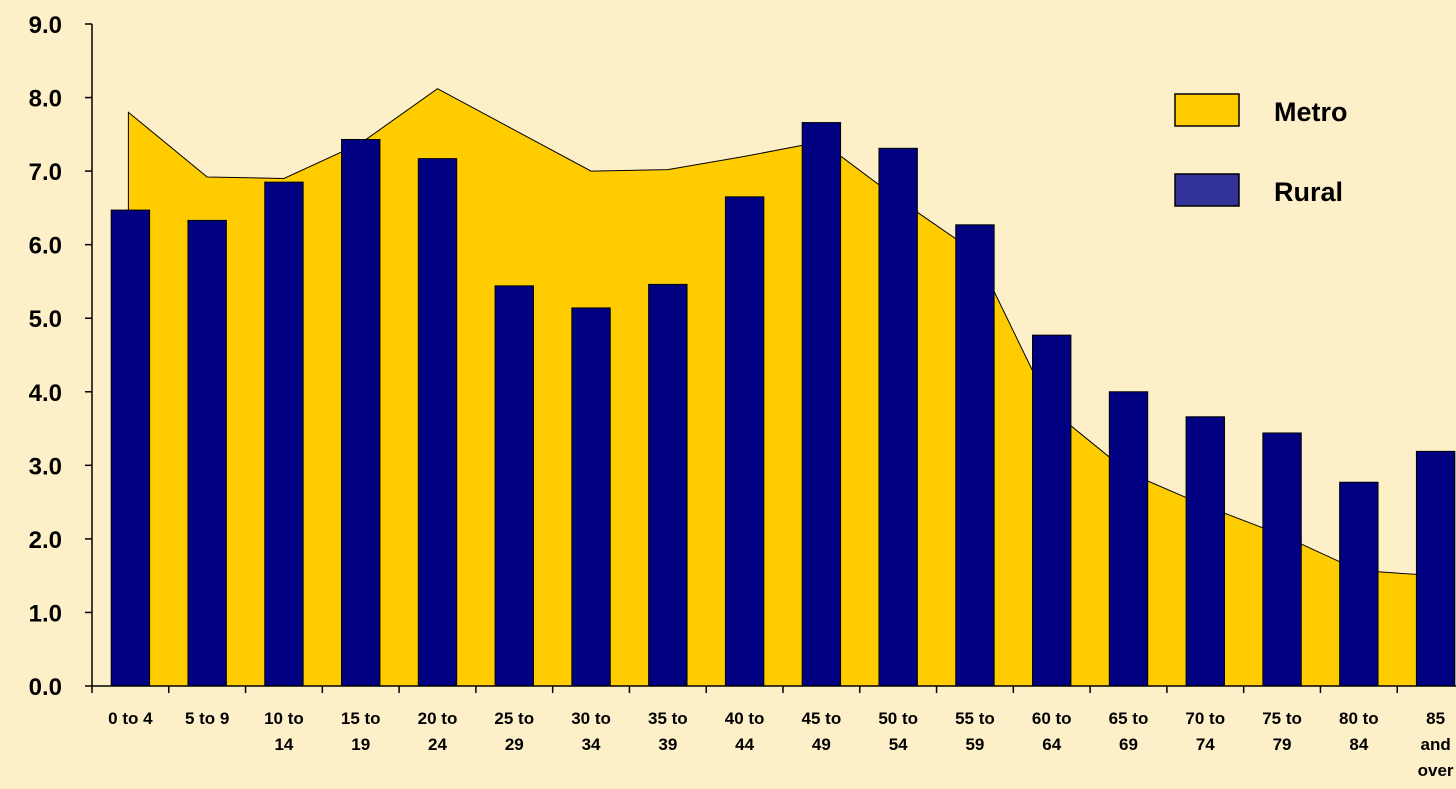 The image size is (1456, 789). I want to click on x-tick-label: 55 to 59, so click(975, 731).